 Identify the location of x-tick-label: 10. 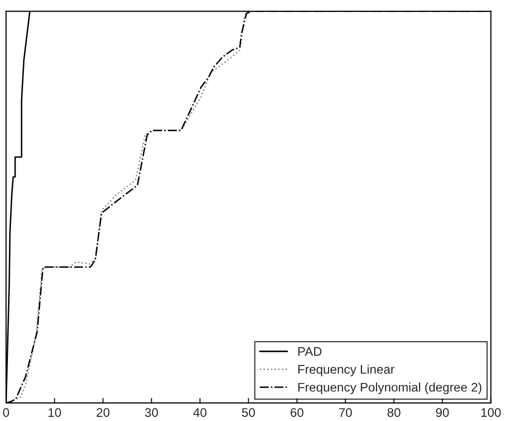
(55, 412).